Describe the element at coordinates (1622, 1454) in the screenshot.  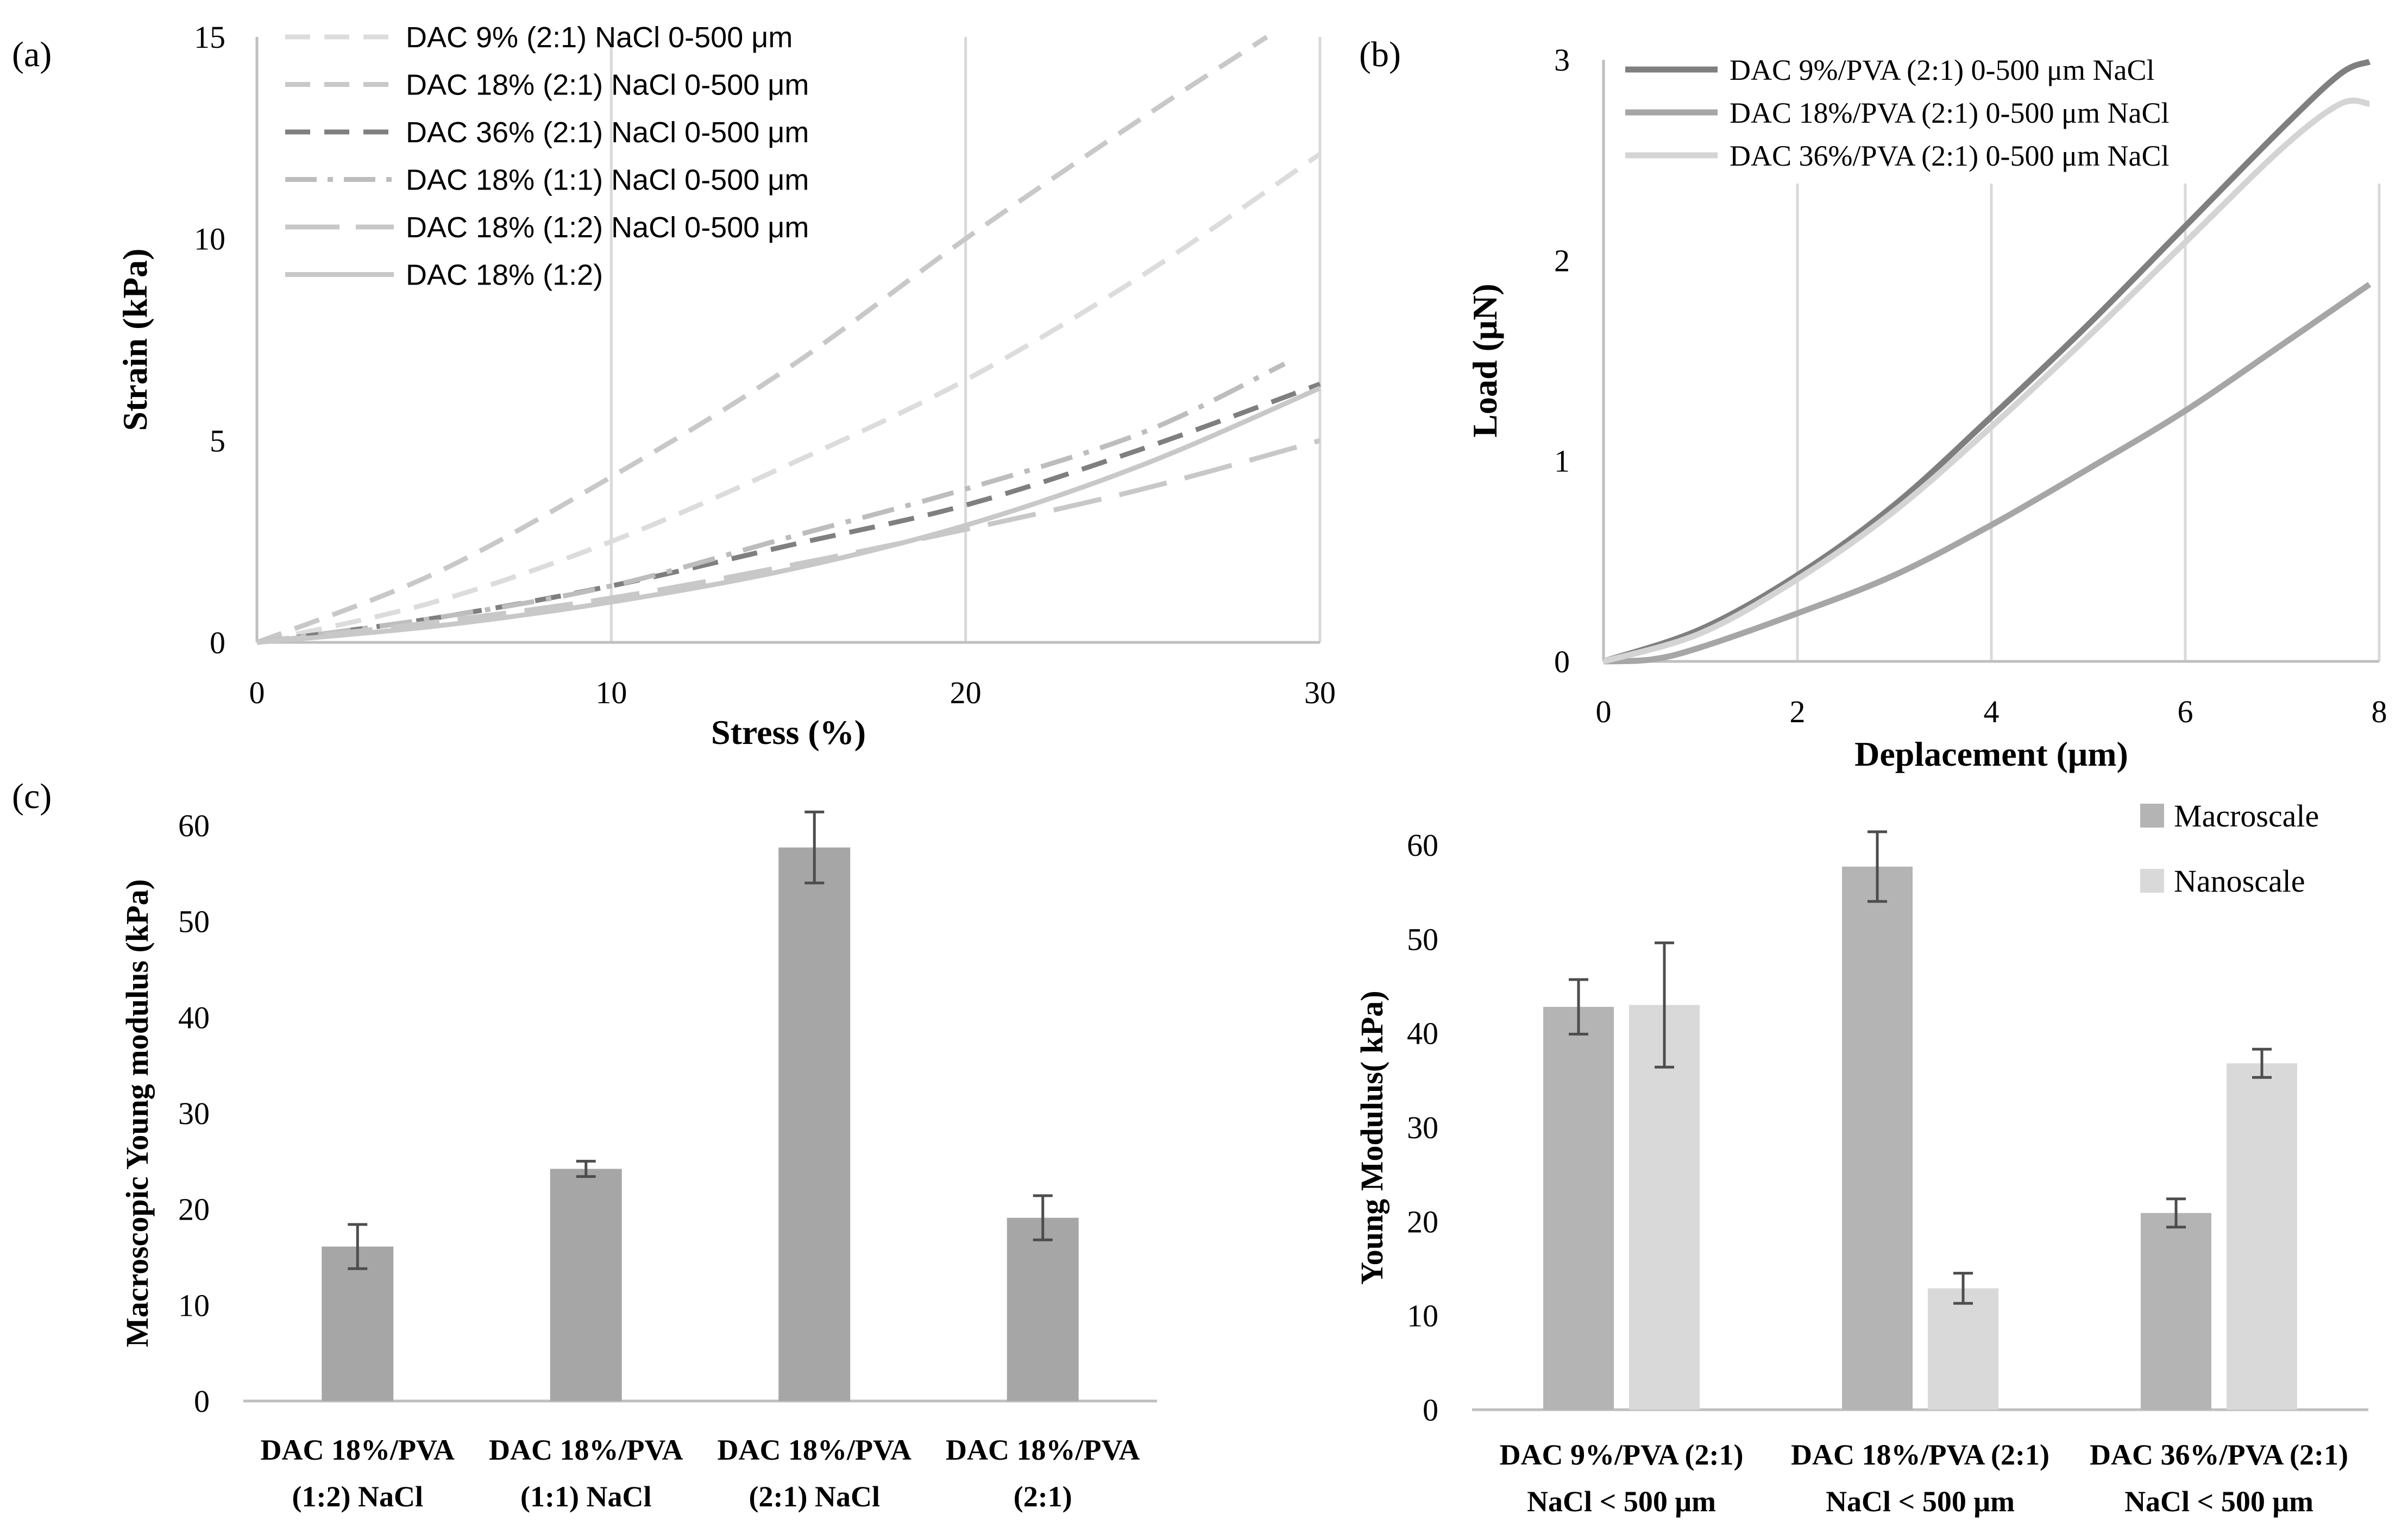
I see `category-label-1-1: DAC 9%/PVA (2:1)` at that location.